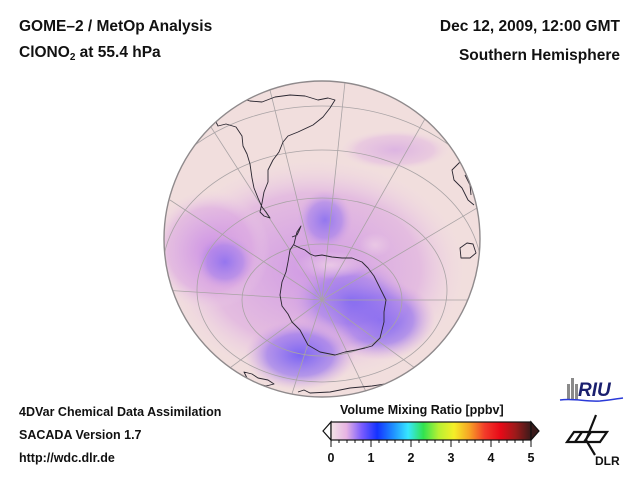  Describe the element at coordinates (411, 458) in the screenshot. I see `colorbar-tick-label: 2` at that location.